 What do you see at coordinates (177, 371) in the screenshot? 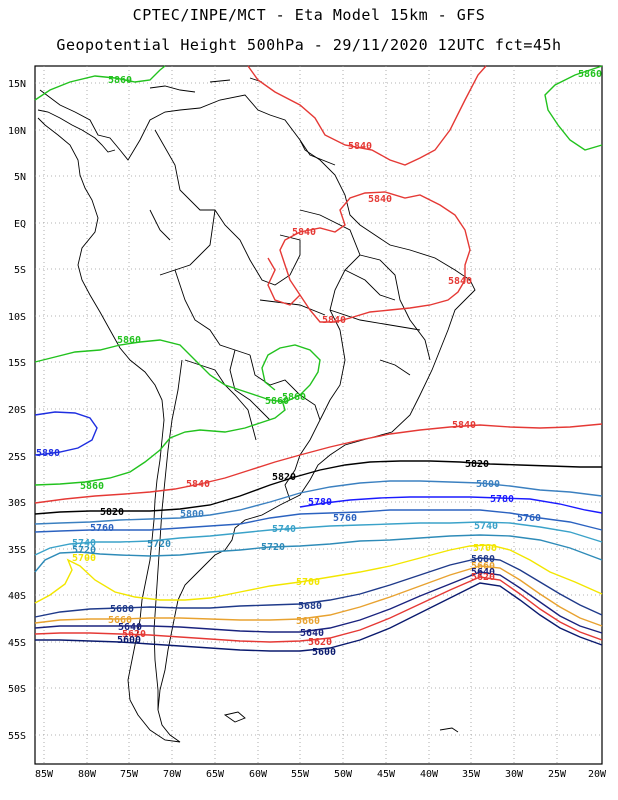
I see `contour-5860-central` at bounding box center [177, 371].